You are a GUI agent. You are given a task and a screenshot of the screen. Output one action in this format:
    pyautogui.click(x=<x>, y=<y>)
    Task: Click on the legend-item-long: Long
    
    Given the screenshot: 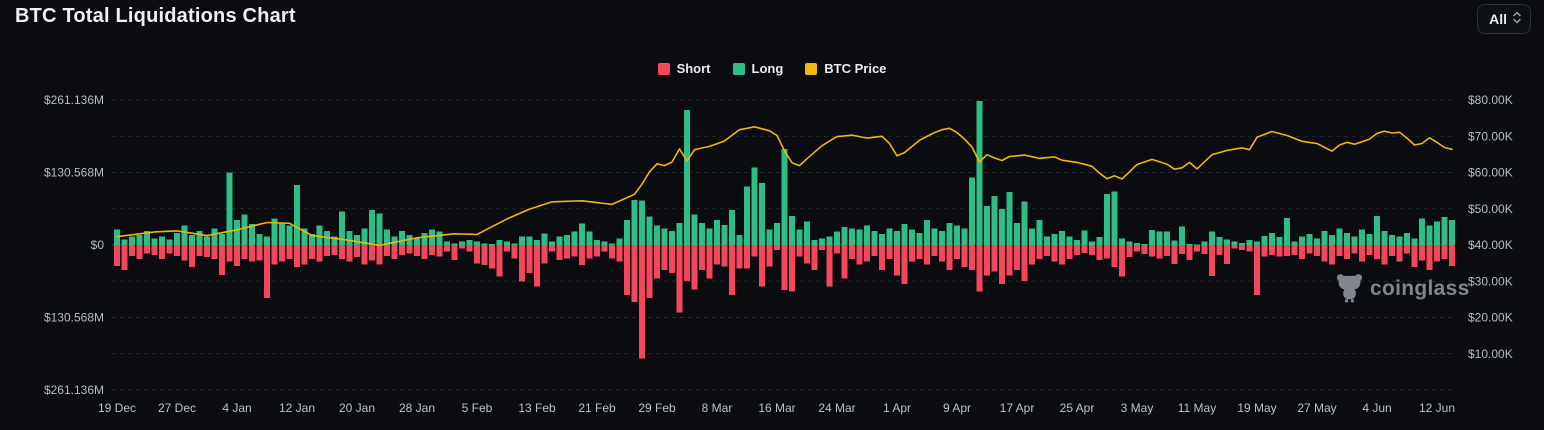 What is the action you would take?
    pyautogui.click(x=758, y=68)
    